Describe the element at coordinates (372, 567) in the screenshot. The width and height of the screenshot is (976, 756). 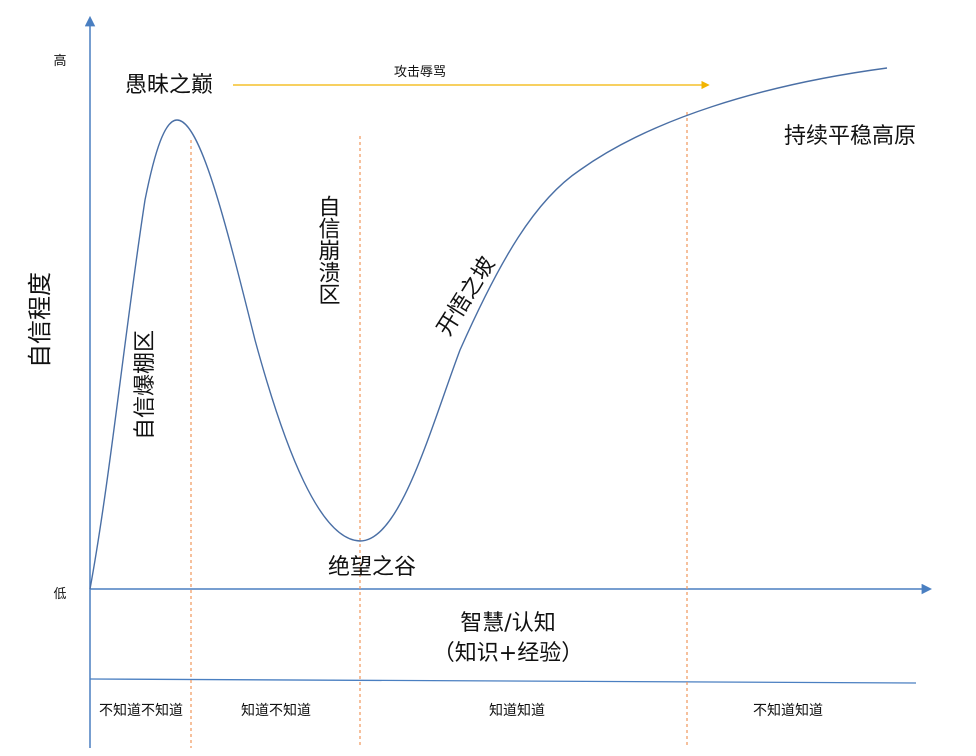
I see `valley-label: 绝望之谷` at that location.